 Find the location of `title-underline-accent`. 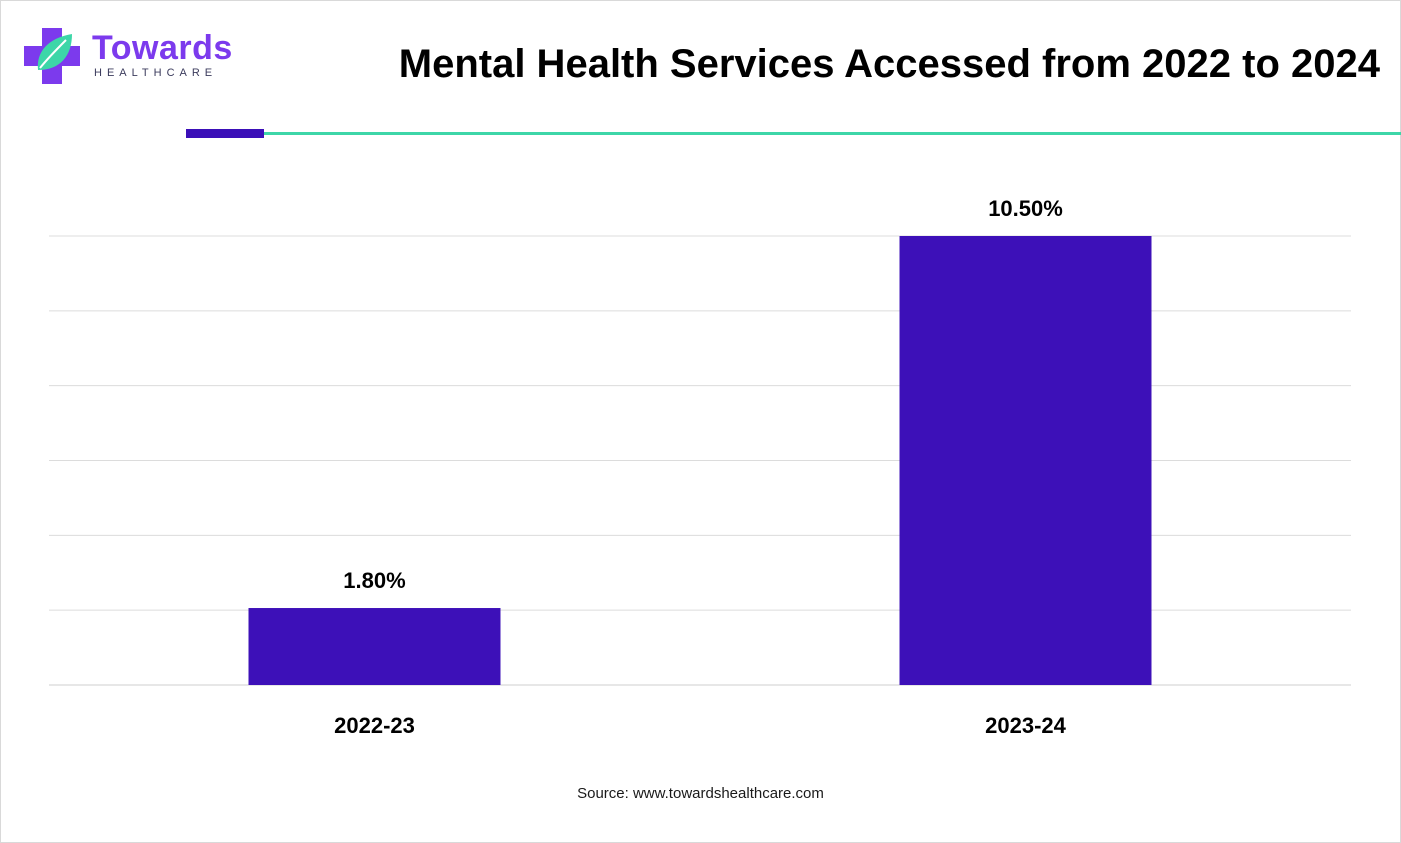

title-underline-accent is located at coordinates (225, 133).